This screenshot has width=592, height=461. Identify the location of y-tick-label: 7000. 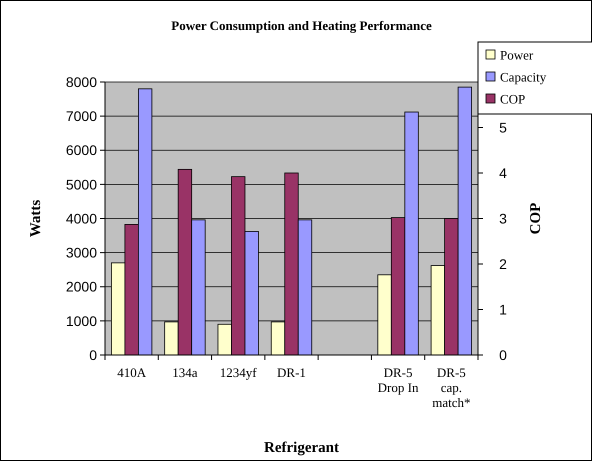
(82, 116).